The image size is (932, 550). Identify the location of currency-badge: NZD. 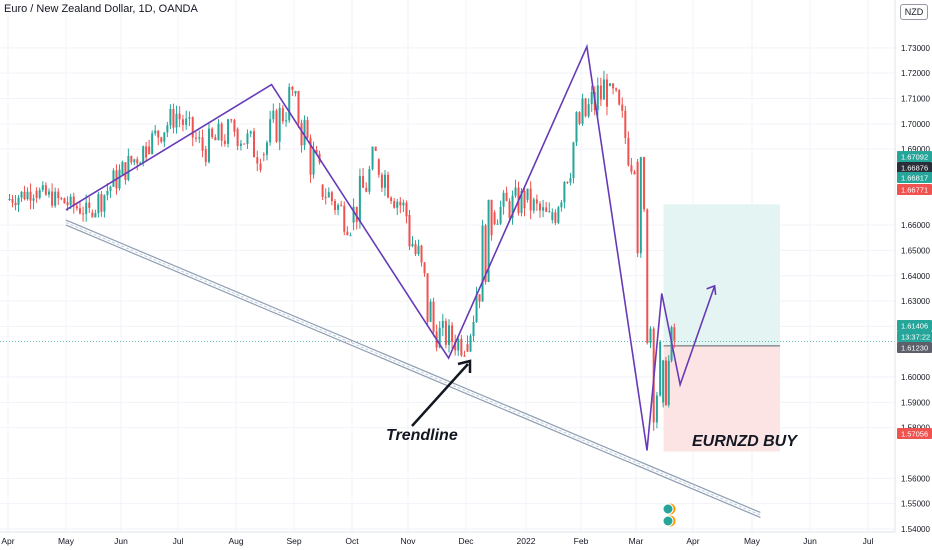
(914, 12).